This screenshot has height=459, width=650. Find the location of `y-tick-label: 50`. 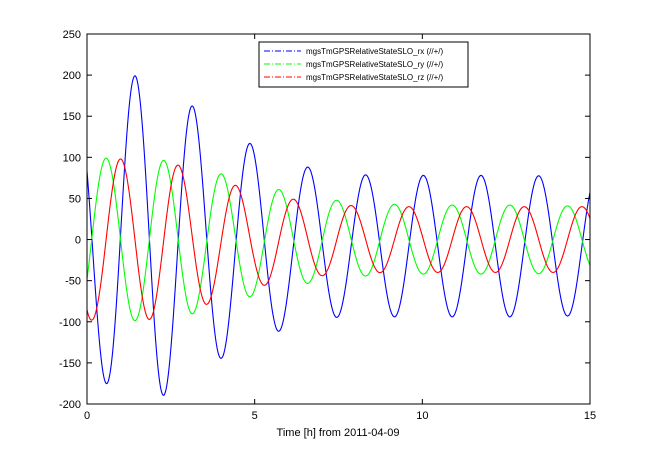

y-tick-label: 50 is located at coordinates (75, 199).